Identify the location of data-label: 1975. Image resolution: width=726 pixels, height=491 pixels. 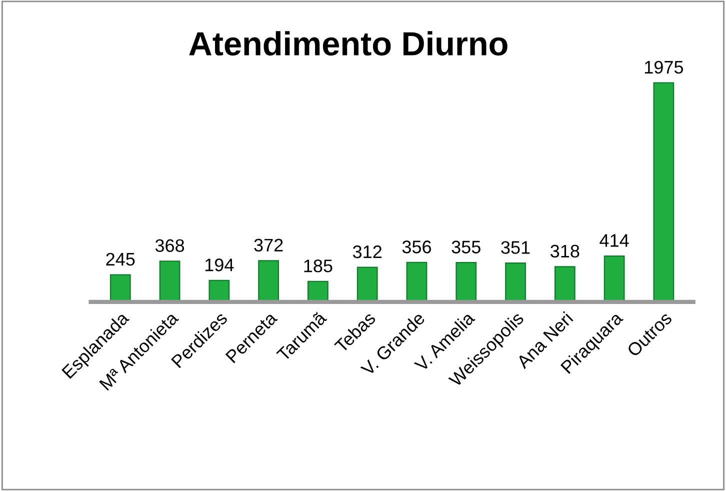
(664, 67).